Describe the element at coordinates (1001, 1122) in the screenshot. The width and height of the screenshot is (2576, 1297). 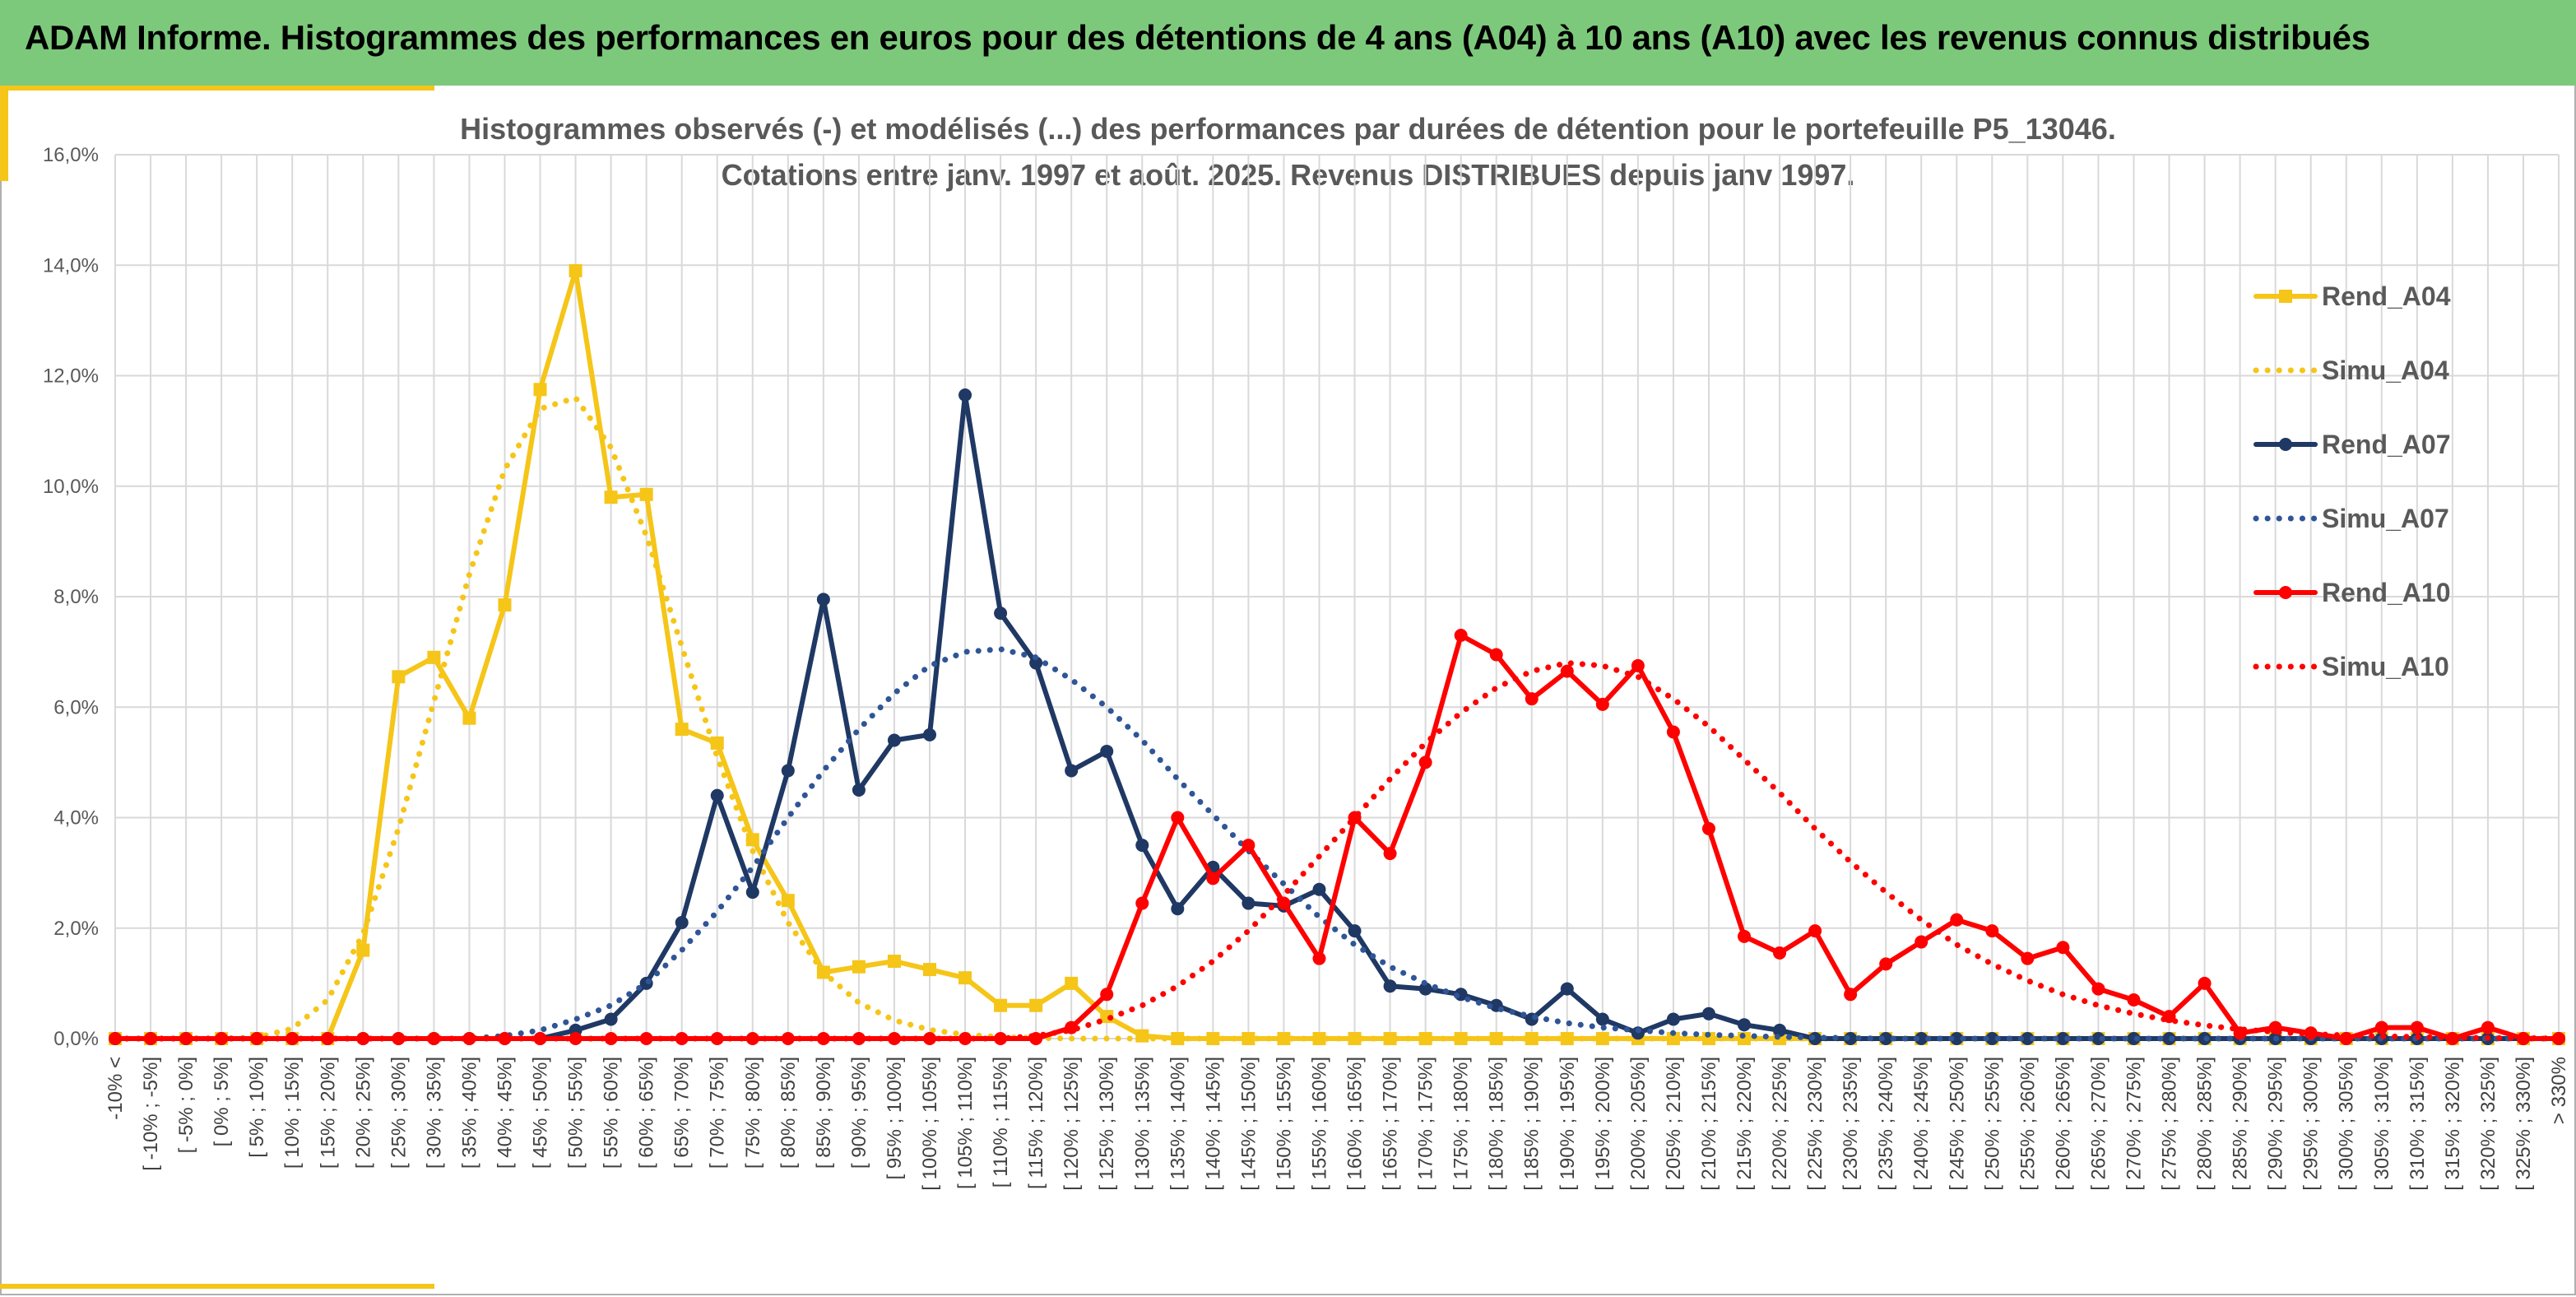
I see `x-tick-label: [ 110% ; 115%]` at that location.